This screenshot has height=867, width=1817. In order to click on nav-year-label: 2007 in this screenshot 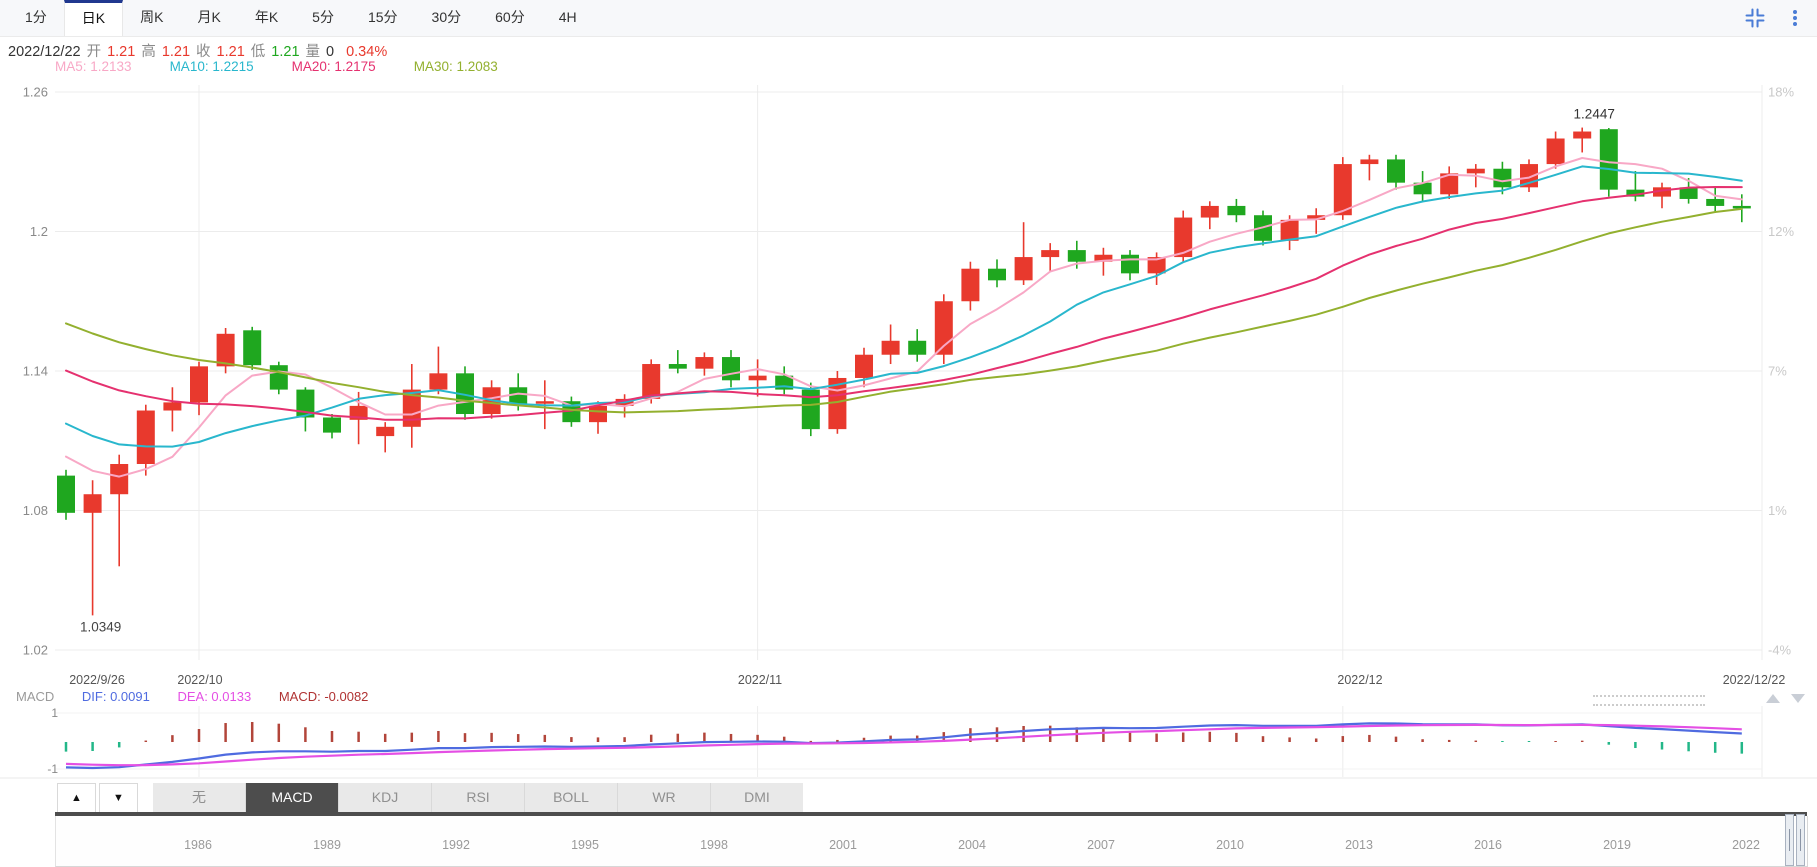, I will do `click(1101, 845)`.